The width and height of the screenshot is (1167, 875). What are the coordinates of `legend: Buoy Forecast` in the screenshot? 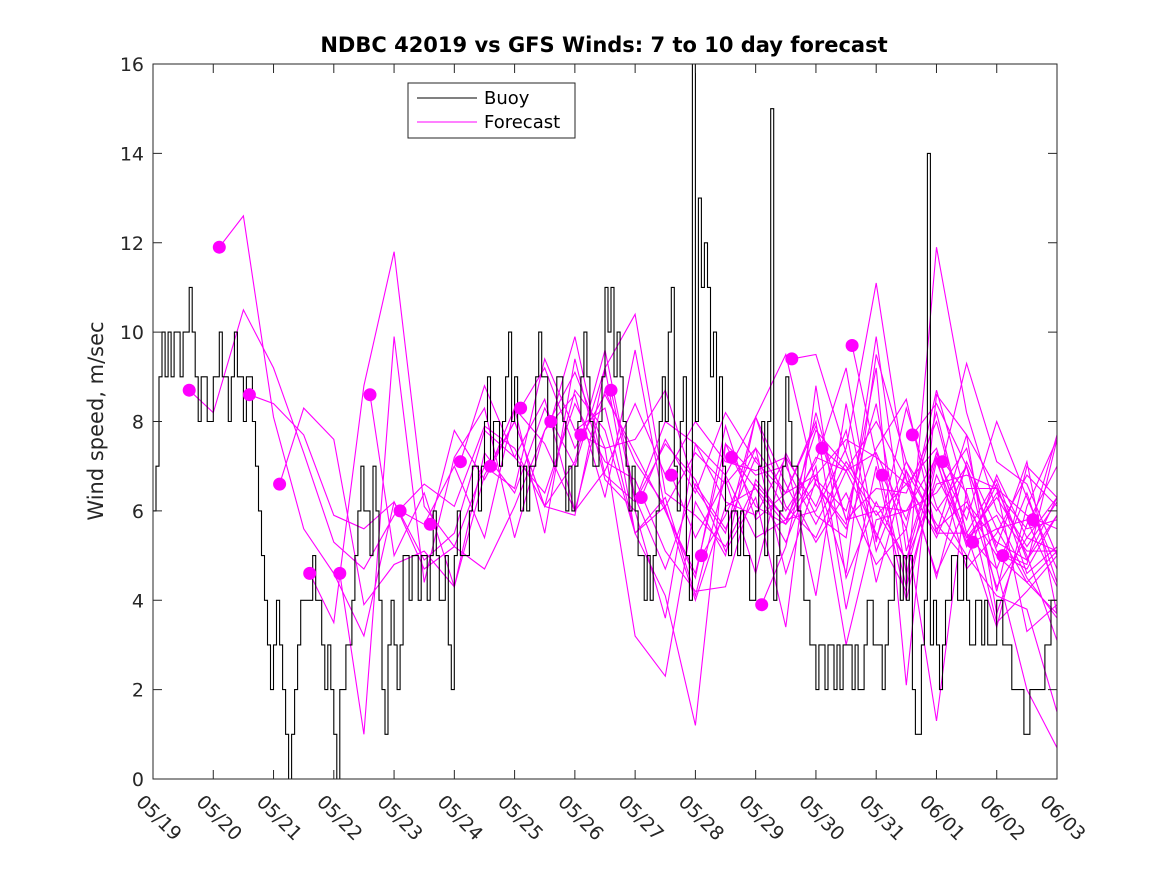 It's located at (491, 110).